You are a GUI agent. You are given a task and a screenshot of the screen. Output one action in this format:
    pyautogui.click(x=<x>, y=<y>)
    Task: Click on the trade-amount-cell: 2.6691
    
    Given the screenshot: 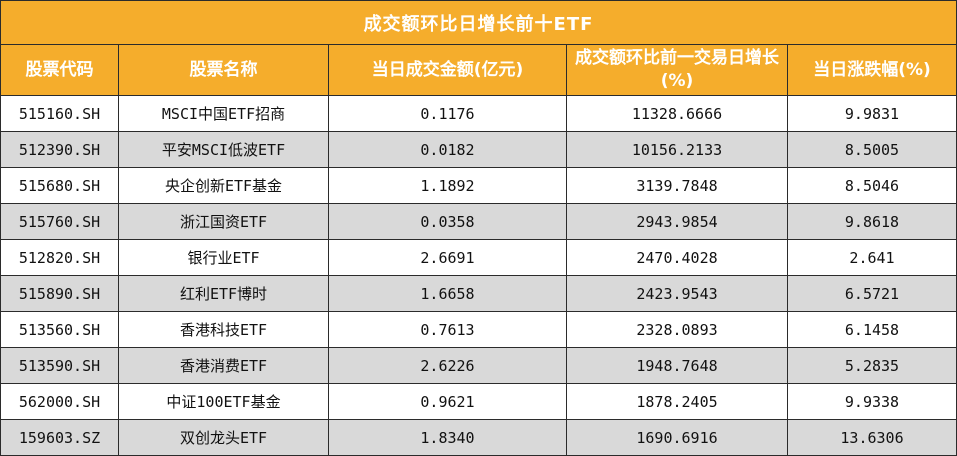 What is the action you would take?
    pyautogui.click(x=447, y=257)
    